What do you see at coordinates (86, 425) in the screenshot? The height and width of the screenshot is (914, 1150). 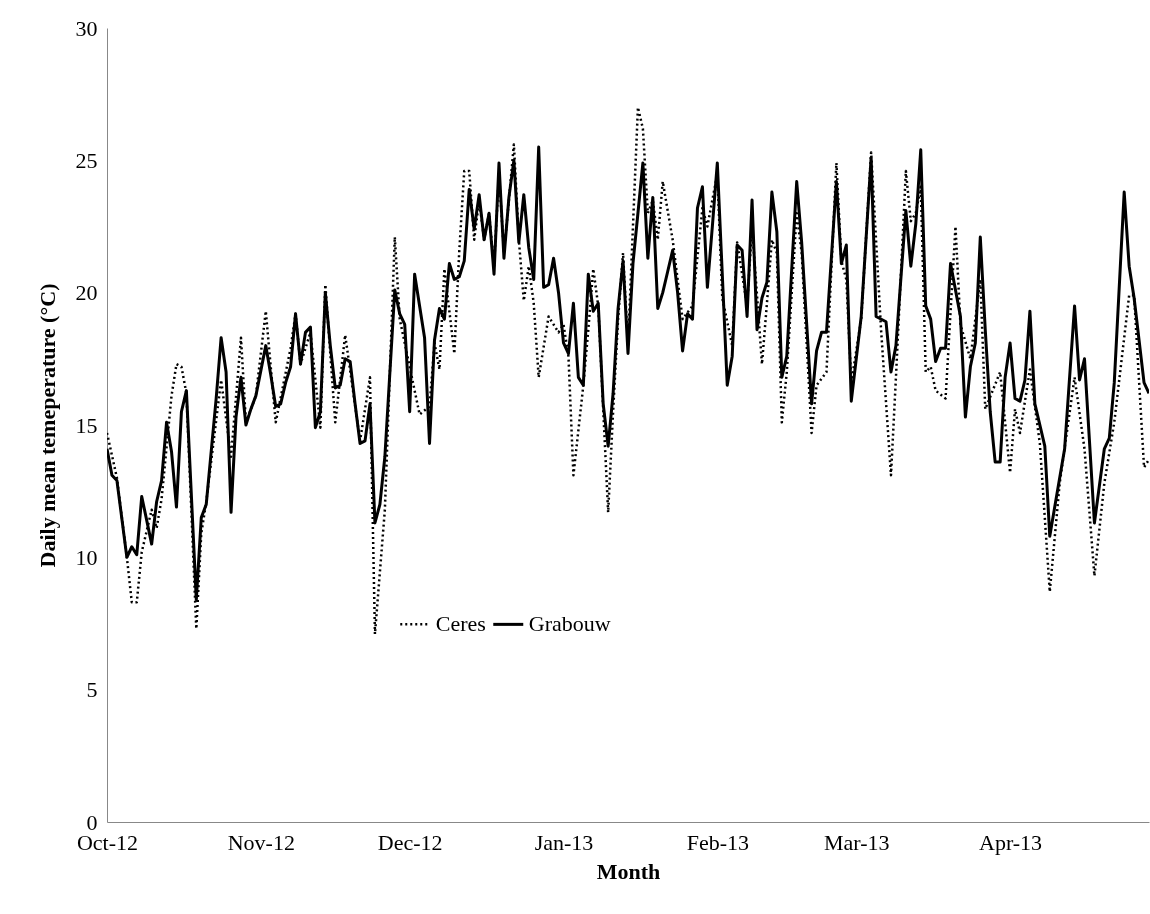 I see `y-tick-label: 15` at bounding box center [86, 425].